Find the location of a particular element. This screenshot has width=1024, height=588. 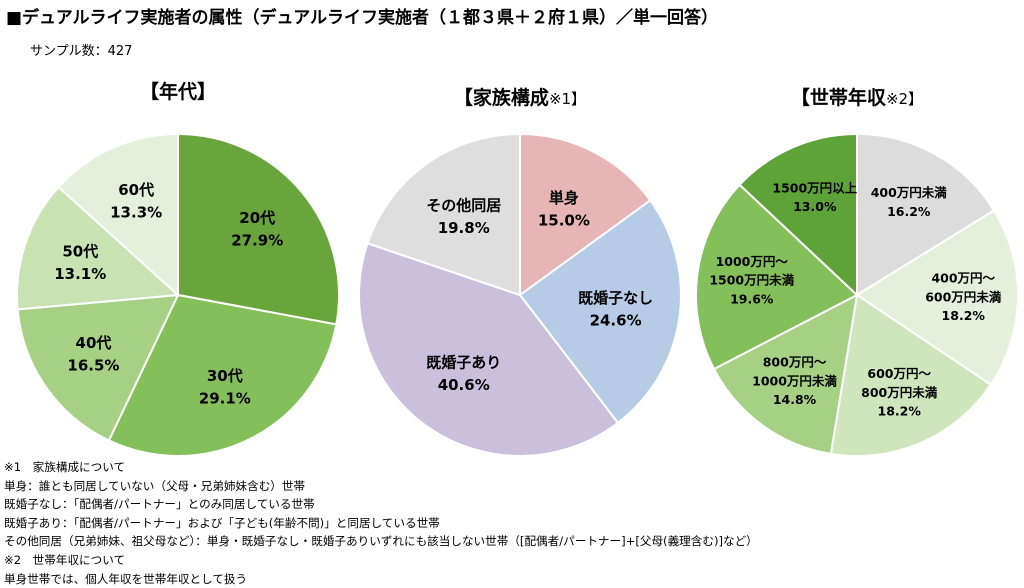

pie-1-label-0: 単身 15.0% is located at coordinates (564, 209).